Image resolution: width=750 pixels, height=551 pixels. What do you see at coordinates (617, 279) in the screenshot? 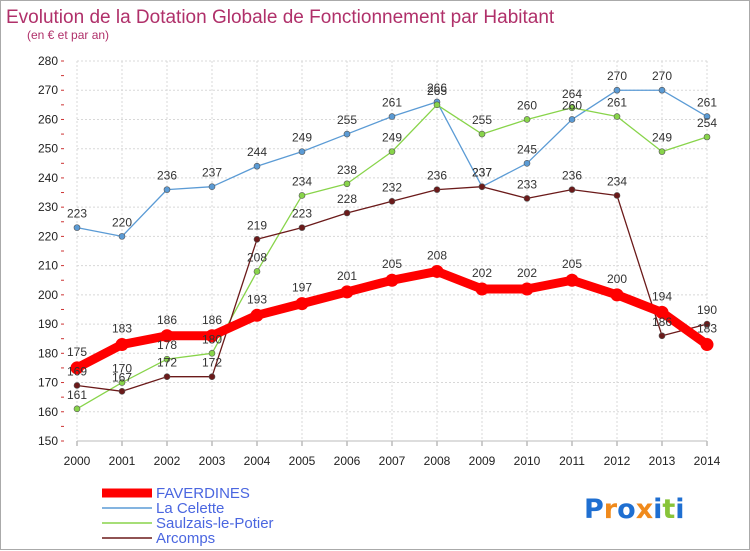
I see `data-label: 200` at bounding box center [617, 279].